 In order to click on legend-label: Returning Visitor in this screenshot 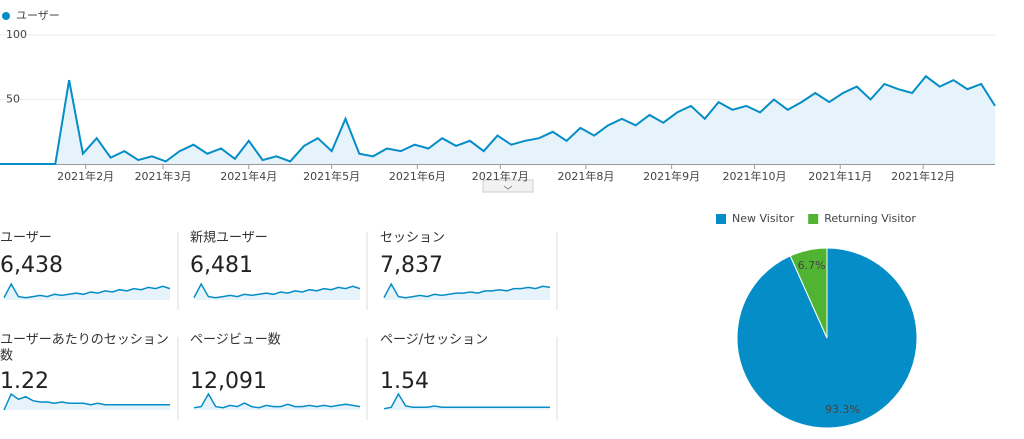, I will do `click(870, 218)`.